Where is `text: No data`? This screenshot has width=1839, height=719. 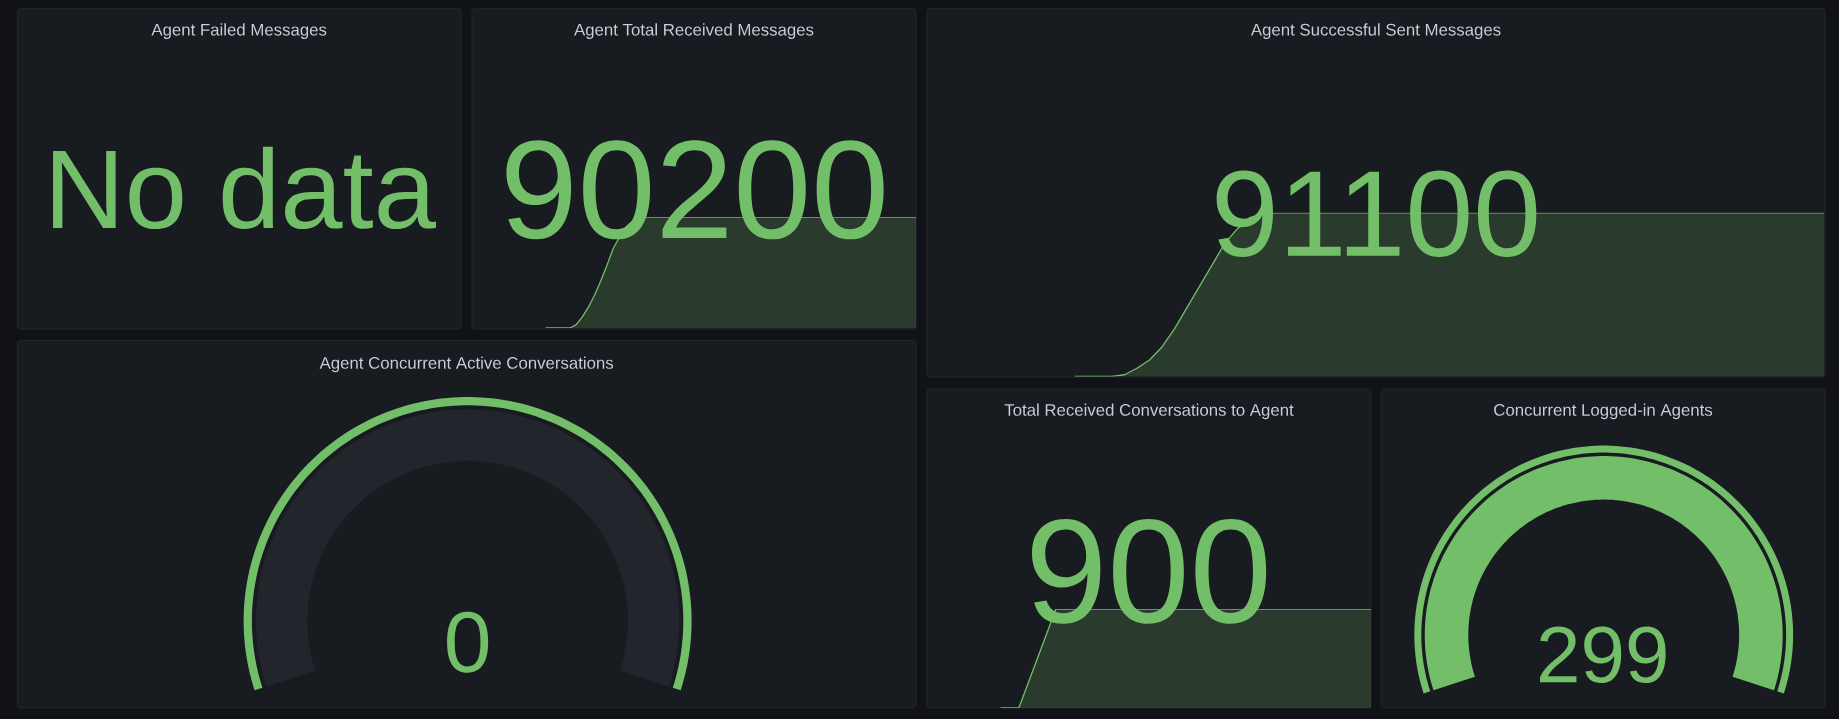 text: No data is located at coordinates (244, 188).